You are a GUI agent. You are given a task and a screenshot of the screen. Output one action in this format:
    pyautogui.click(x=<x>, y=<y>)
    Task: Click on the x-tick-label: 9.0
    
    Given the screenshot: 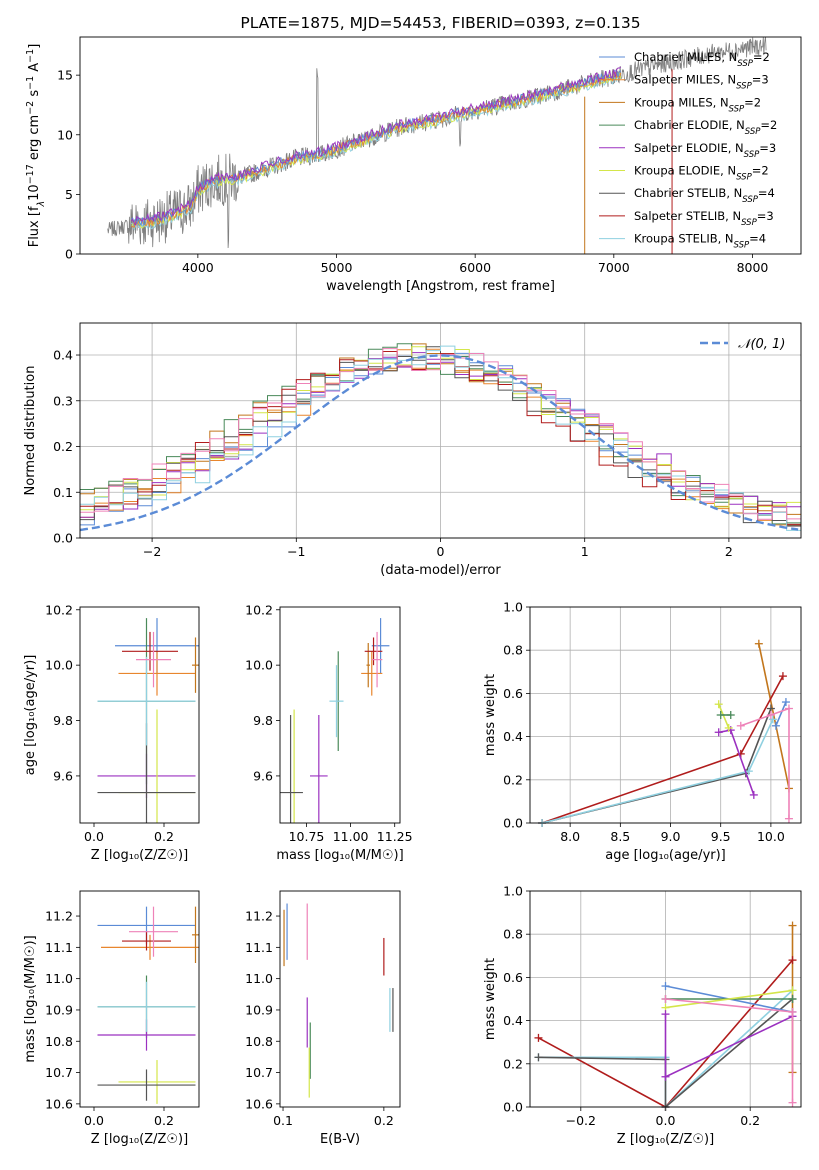 What is the action you would take?
    pyautogui.click(x=671, y=836)
    